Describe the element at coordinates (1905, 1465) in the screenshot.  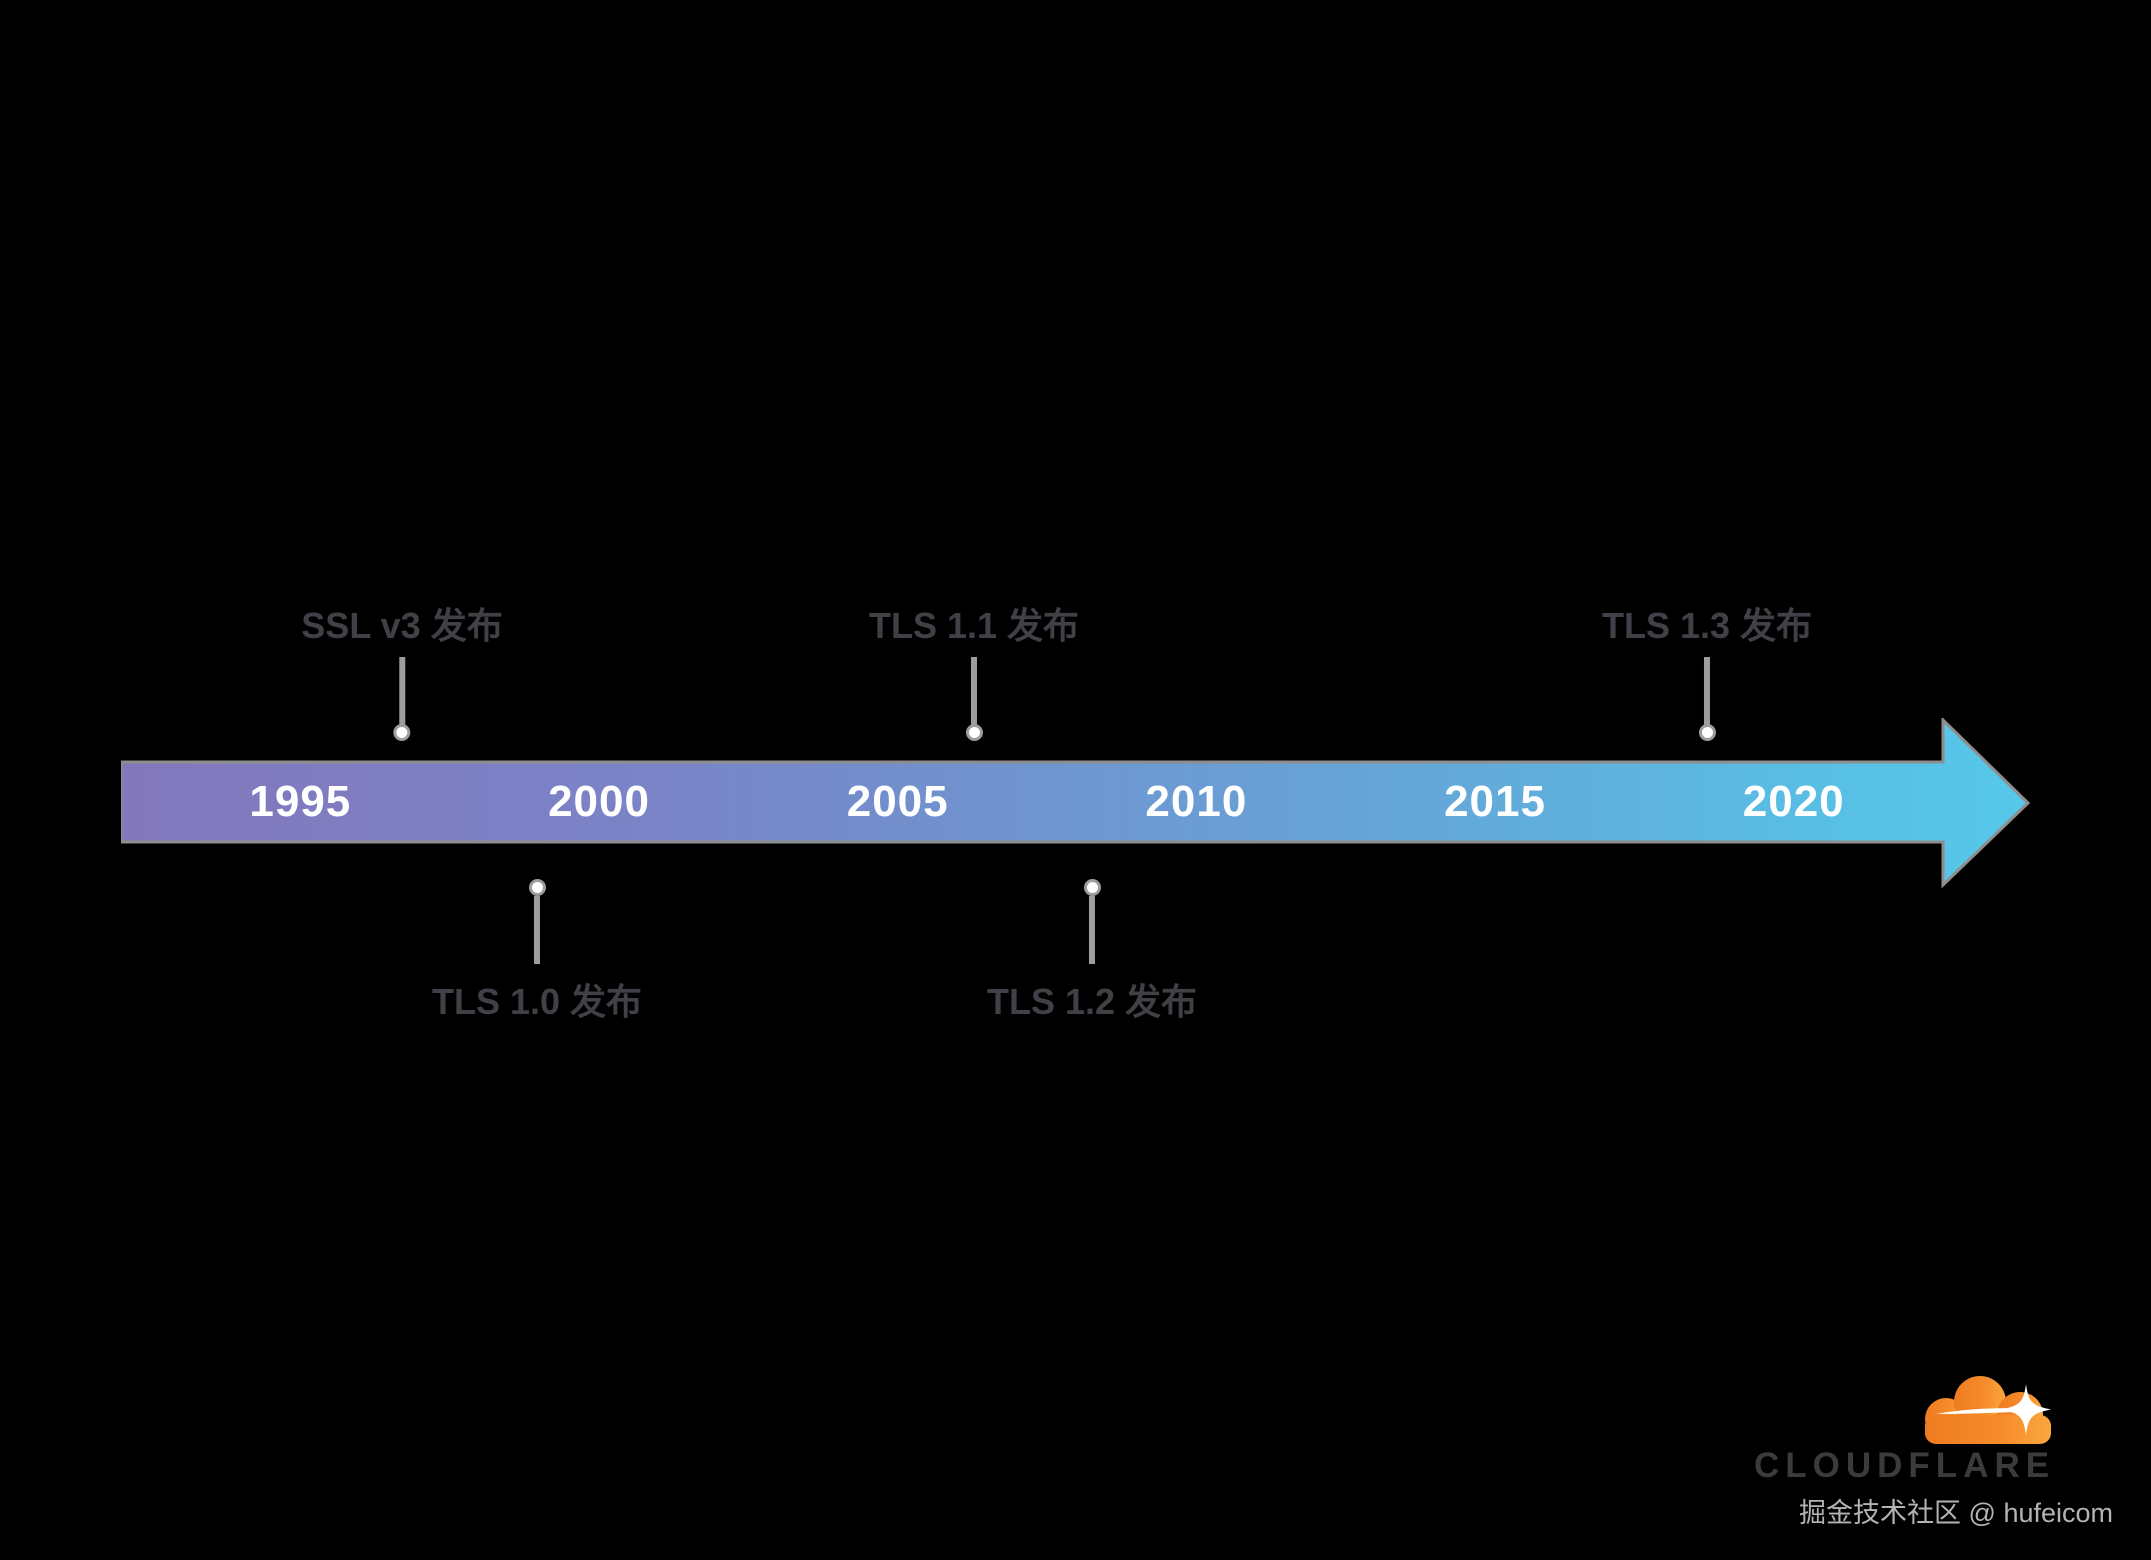
I see `cloudflare-wordmark: CLOUDFLARE` at that location.